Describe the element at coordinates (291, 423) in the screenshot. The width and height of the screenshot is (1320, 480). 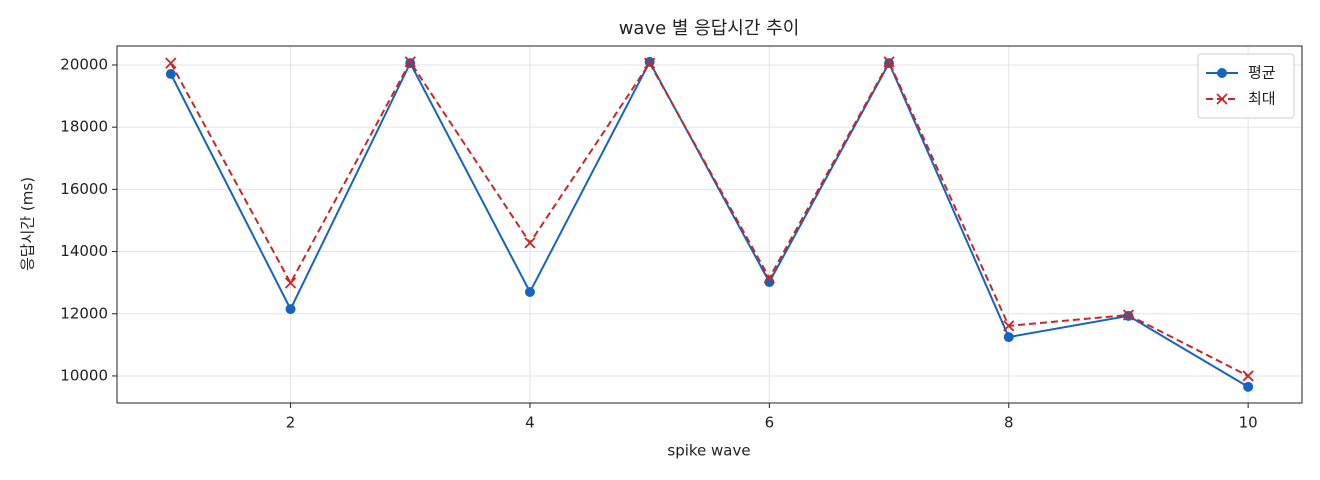
I see `x-tick-label: 2` at that location.